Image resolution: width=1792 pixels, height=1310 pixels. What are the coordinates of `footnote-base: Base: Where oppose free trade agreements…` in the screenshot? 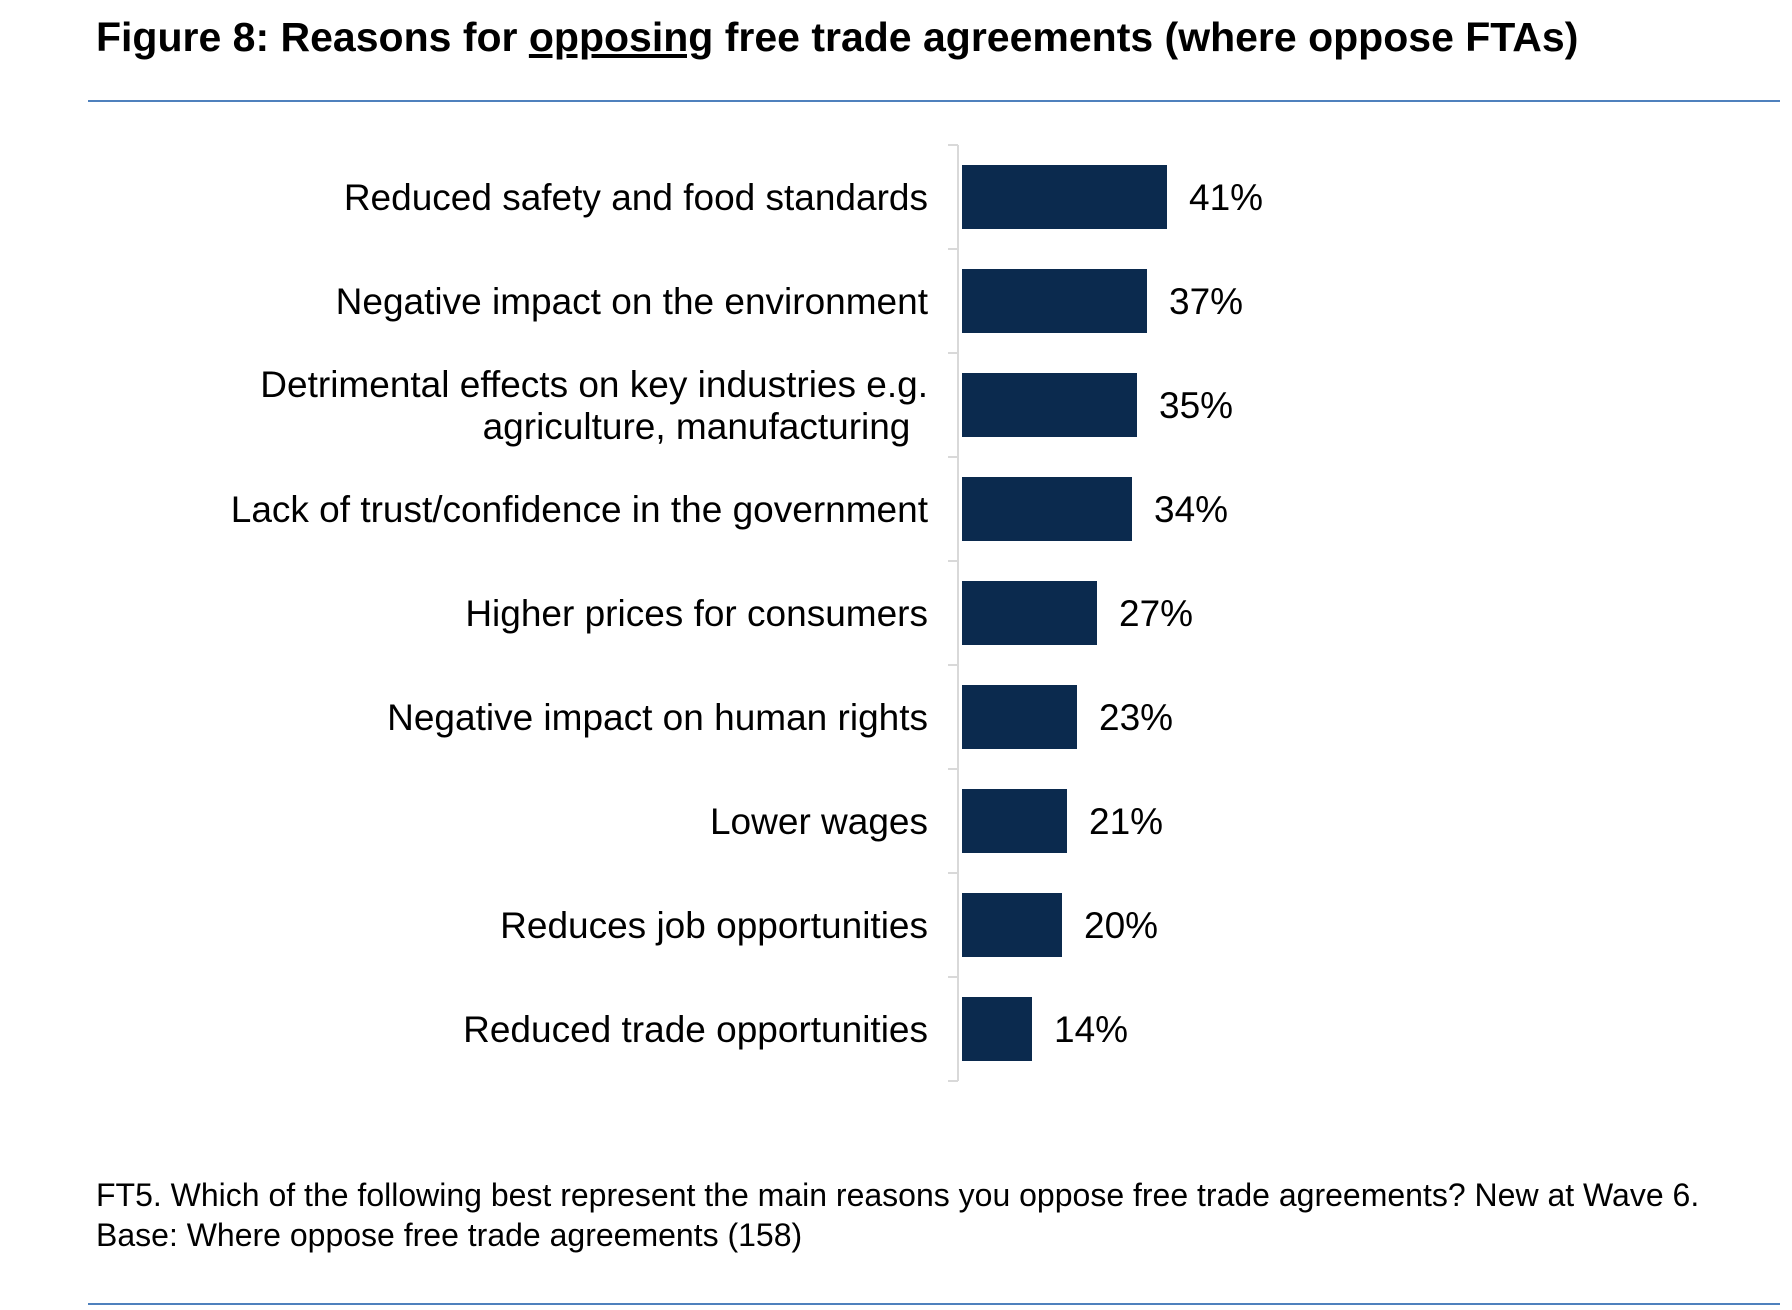 It's located at (449, 1235).